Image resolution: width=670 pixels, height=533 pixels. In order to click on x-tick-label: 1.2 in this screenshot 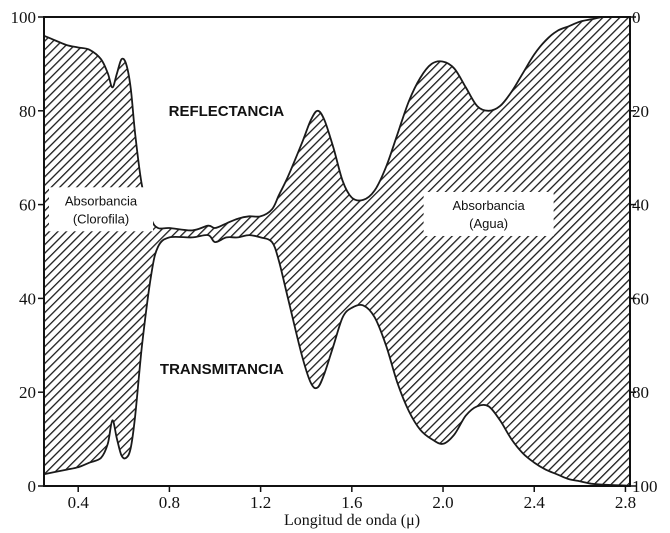, I will do `click(260, 502)`.